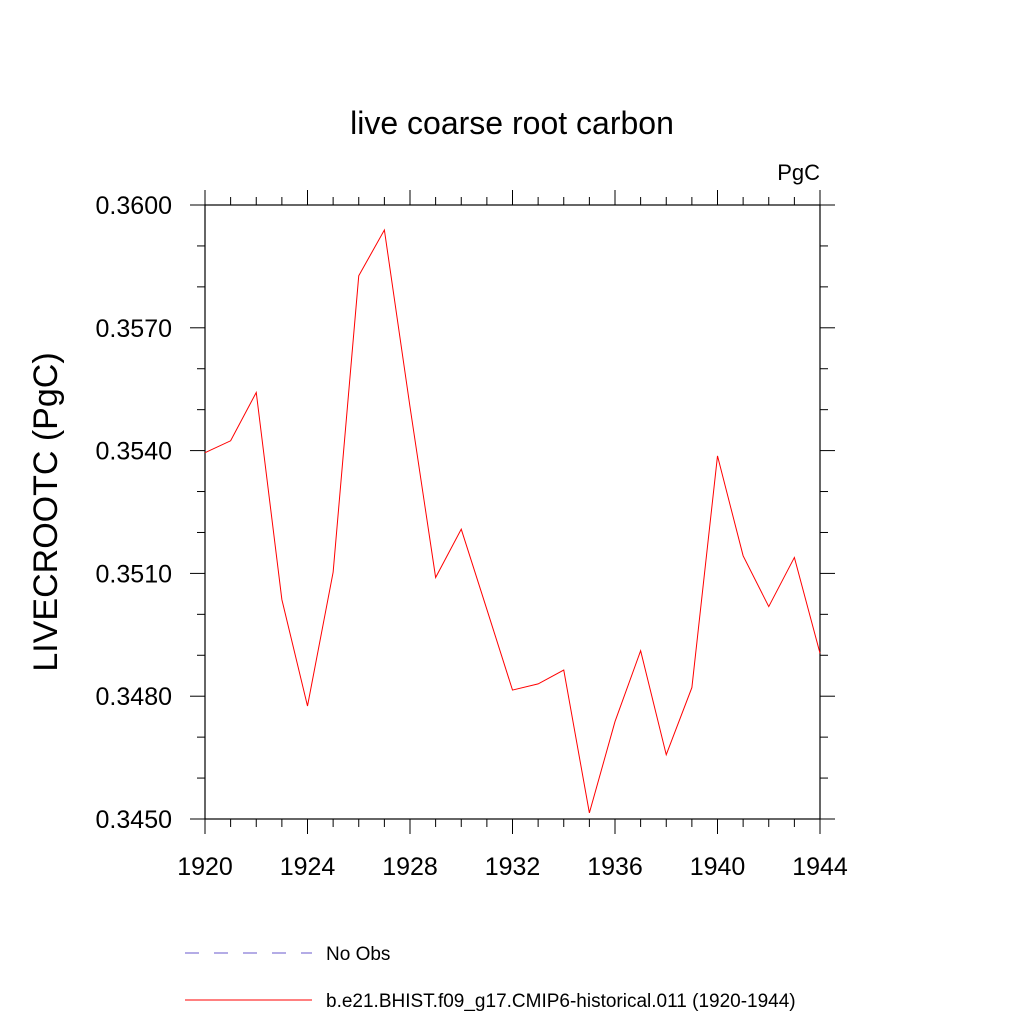 This screenshot has height=1024, width=1024. I want to click on y-tick-label: 0.3570, so click(134, 329).